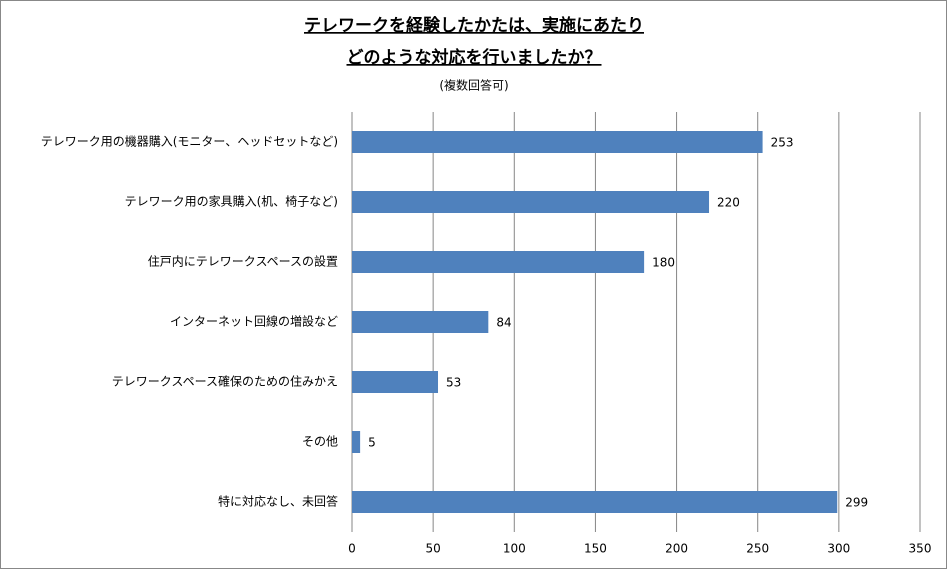 This screenshot has height=570, width=948. Describe the element at coordinates (474, 57) in the screenshot. I see `chart-title: どのような対応を行いましたか？` at that location.